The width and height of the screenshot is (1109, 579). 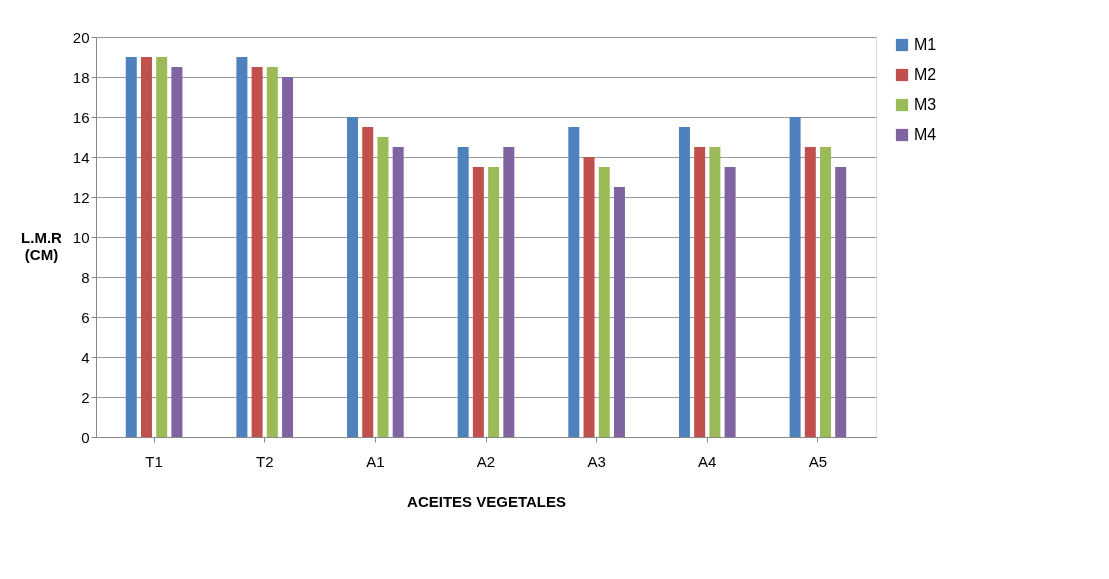 I want to click on y-tick-label: 4, so click(x=85, y=357).